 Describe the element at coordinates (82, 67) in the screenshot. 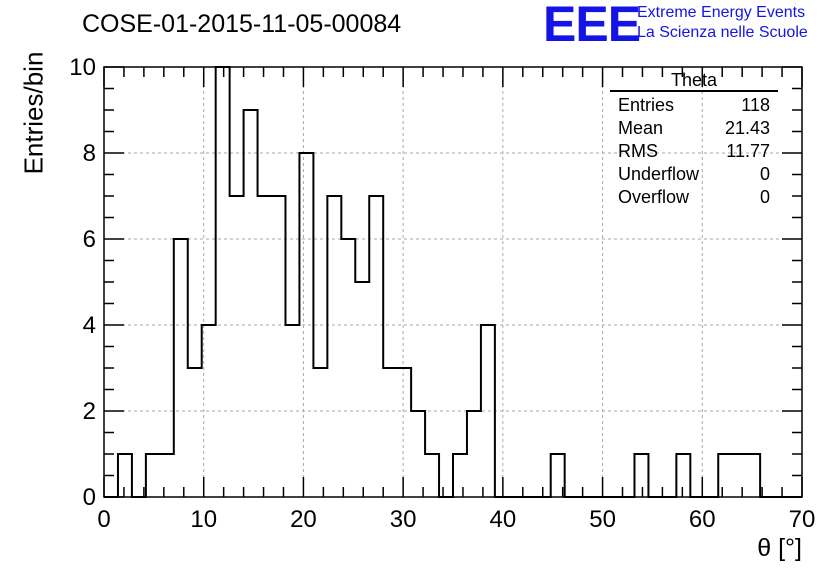

I see `y-tick-label: 10` at that location.